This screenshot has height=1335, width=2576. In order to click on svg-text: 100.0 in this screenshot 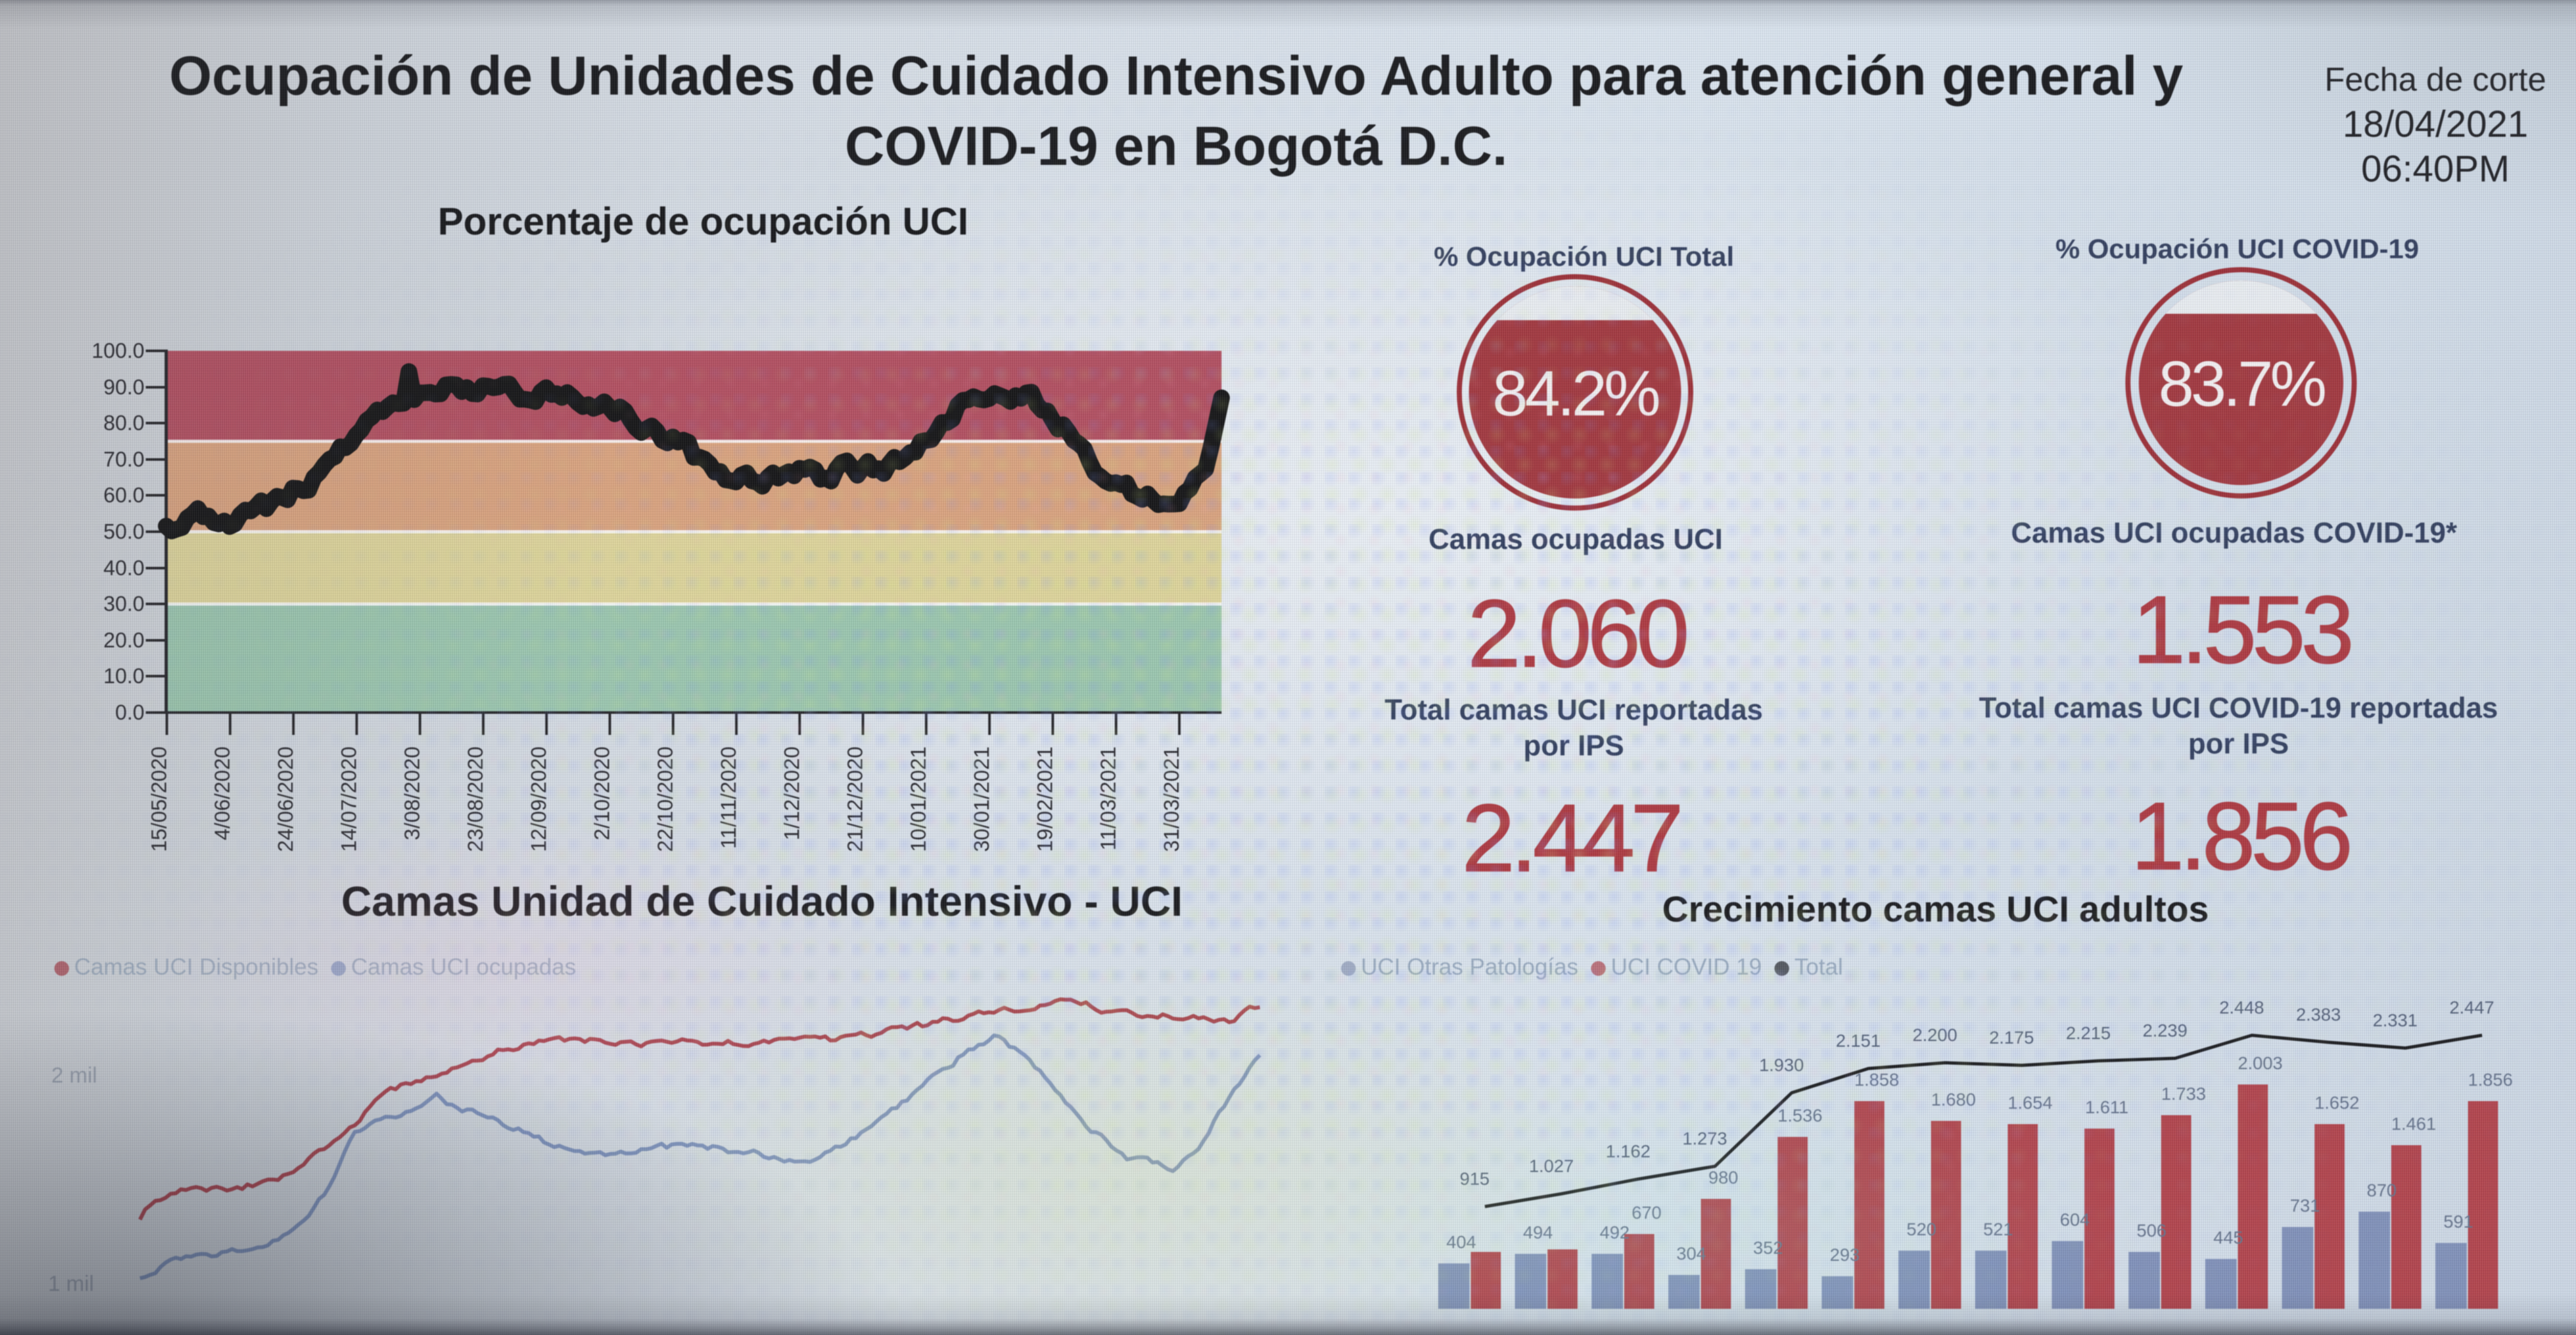, I will do `click(117, 351)`.